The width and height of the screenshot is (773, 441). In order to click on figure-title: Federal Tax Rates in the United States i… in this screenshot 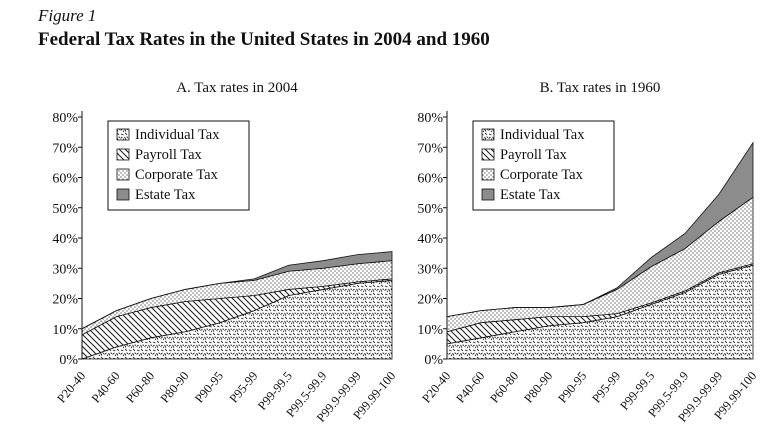, I will do `click(264, 39)`.